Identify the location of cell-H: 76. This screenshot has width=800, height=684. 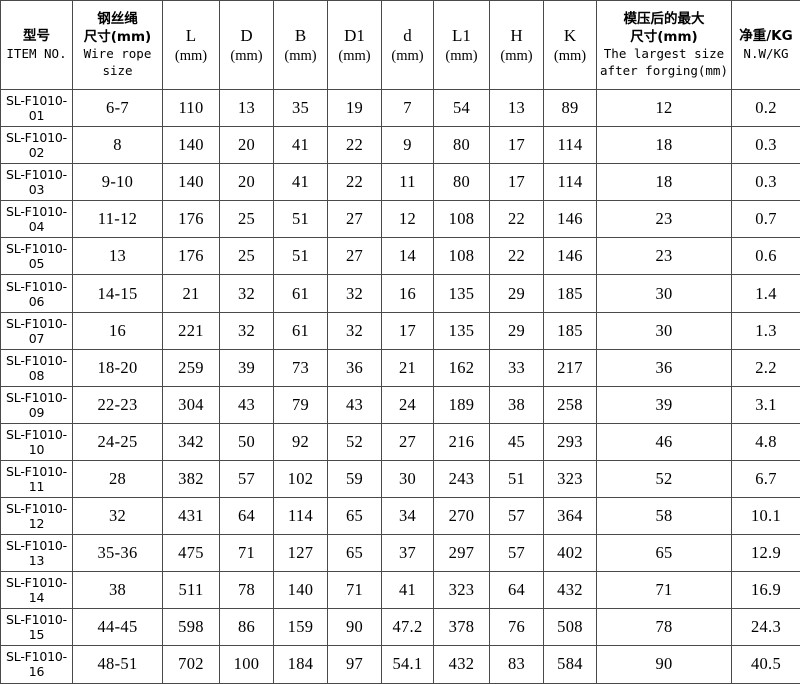
(517, 627).